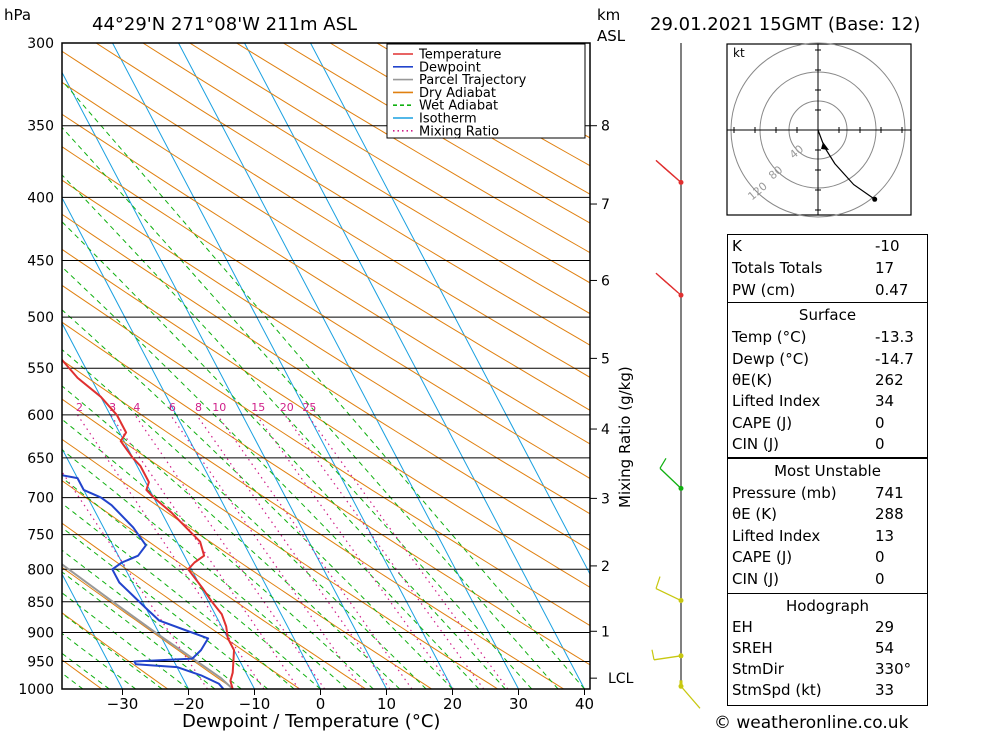 Image resolution: width=1000 pixels, height=733 pixels. What do you see at coordinates (40, 262) in the screenshot?
I see `pressure-tick-label: 450` at bounding box center [40, 262].